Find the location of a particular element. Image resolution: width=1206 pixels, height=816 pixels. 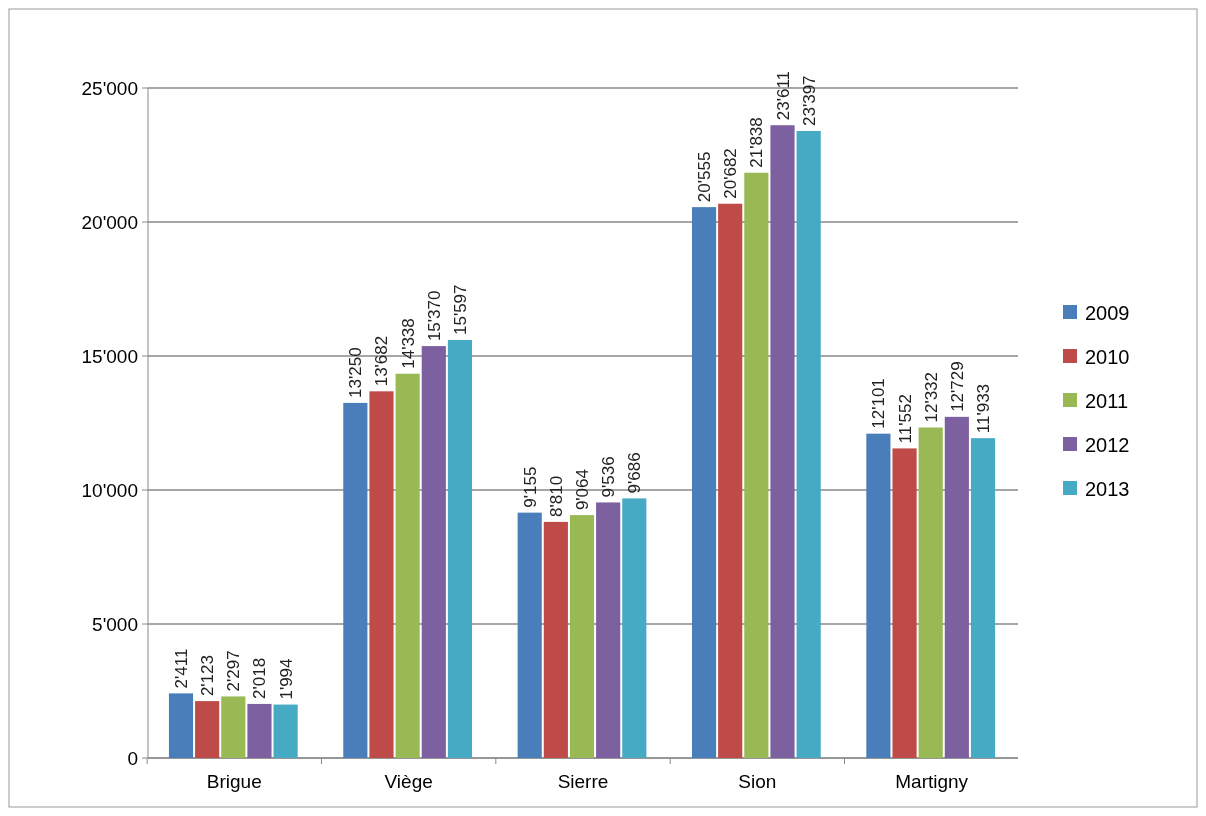

data-label: 23'611 is located at coordinates (783, 95).